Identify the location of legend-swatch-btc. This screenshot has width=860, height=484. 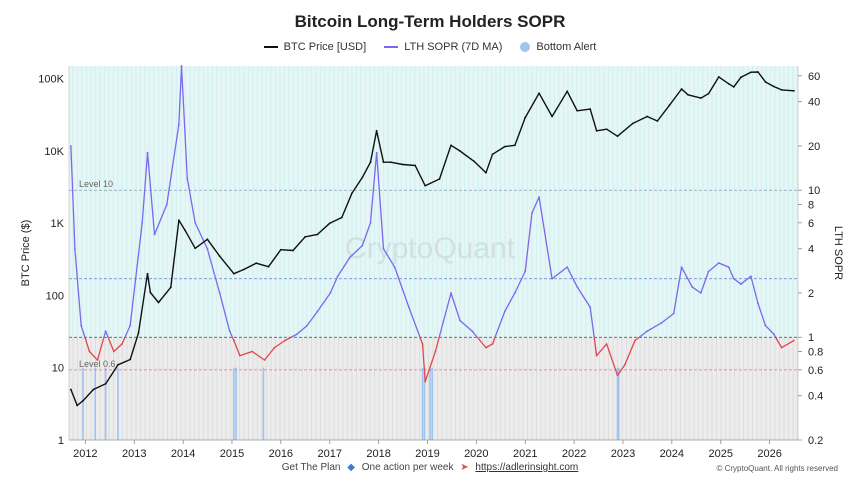
(270, 47).